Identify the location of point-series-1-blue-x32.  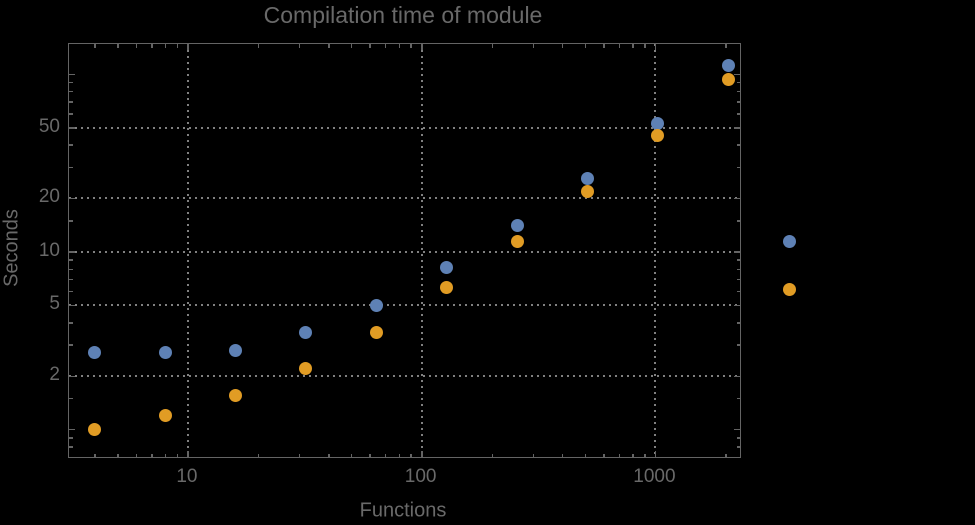
(306, 333).